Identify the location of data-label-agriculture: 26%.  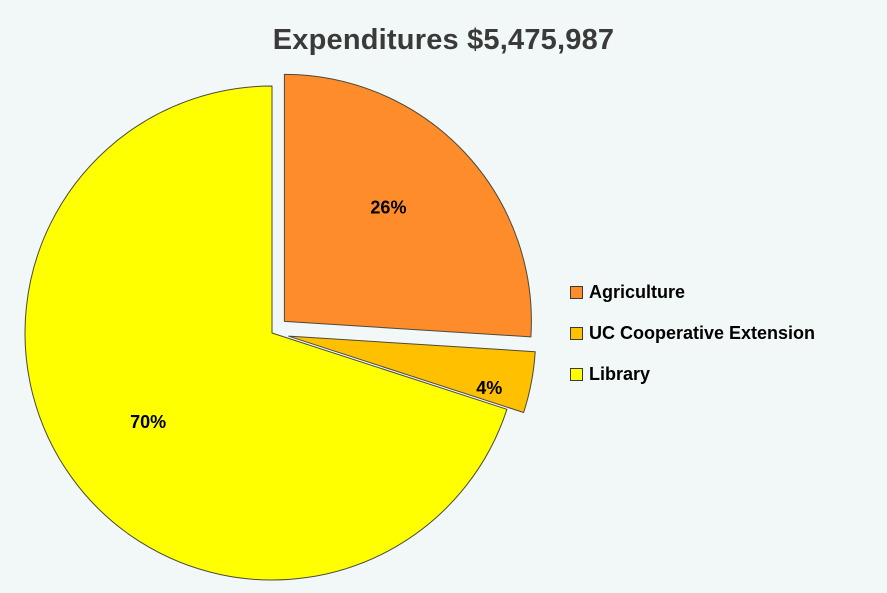
(388, 208).